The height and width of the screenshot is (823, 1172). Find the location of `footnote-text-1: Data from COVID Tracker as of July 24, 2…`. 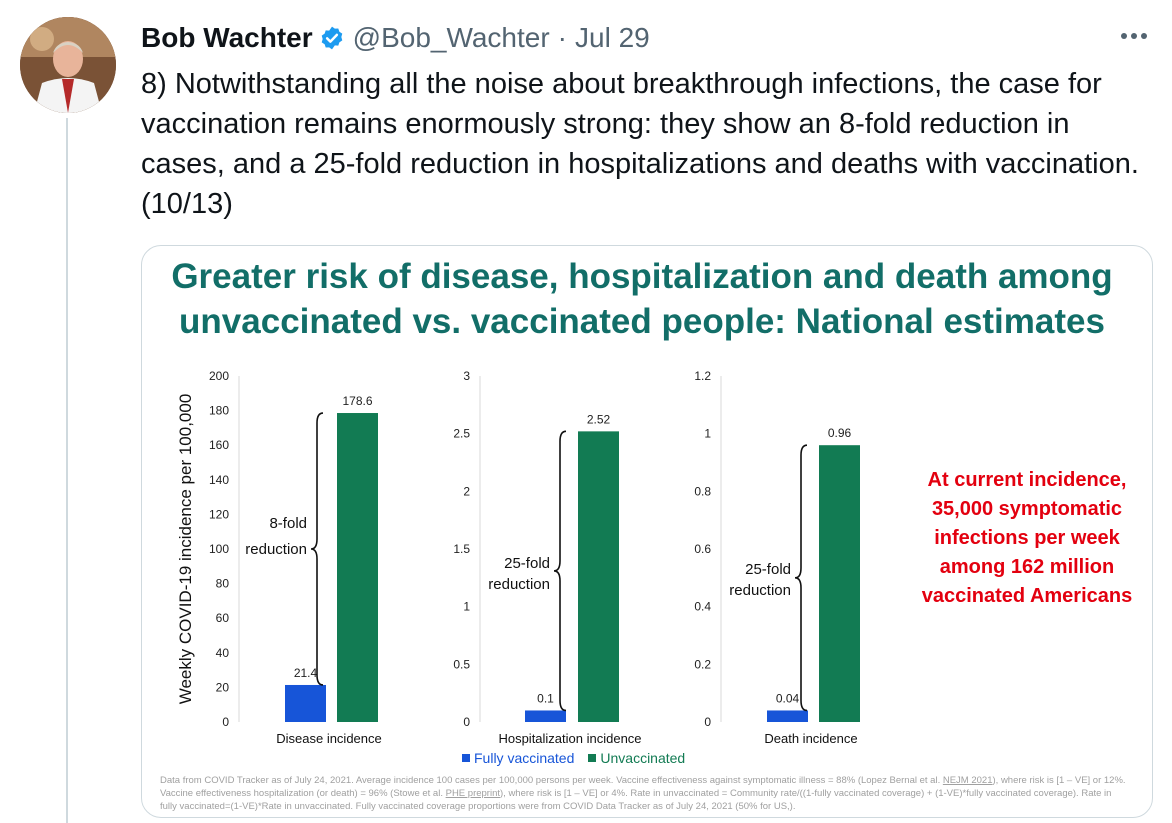

footnote-text-1: Data from COVID Tracker as of July 24, 2… is located at coordinates (551, 780).